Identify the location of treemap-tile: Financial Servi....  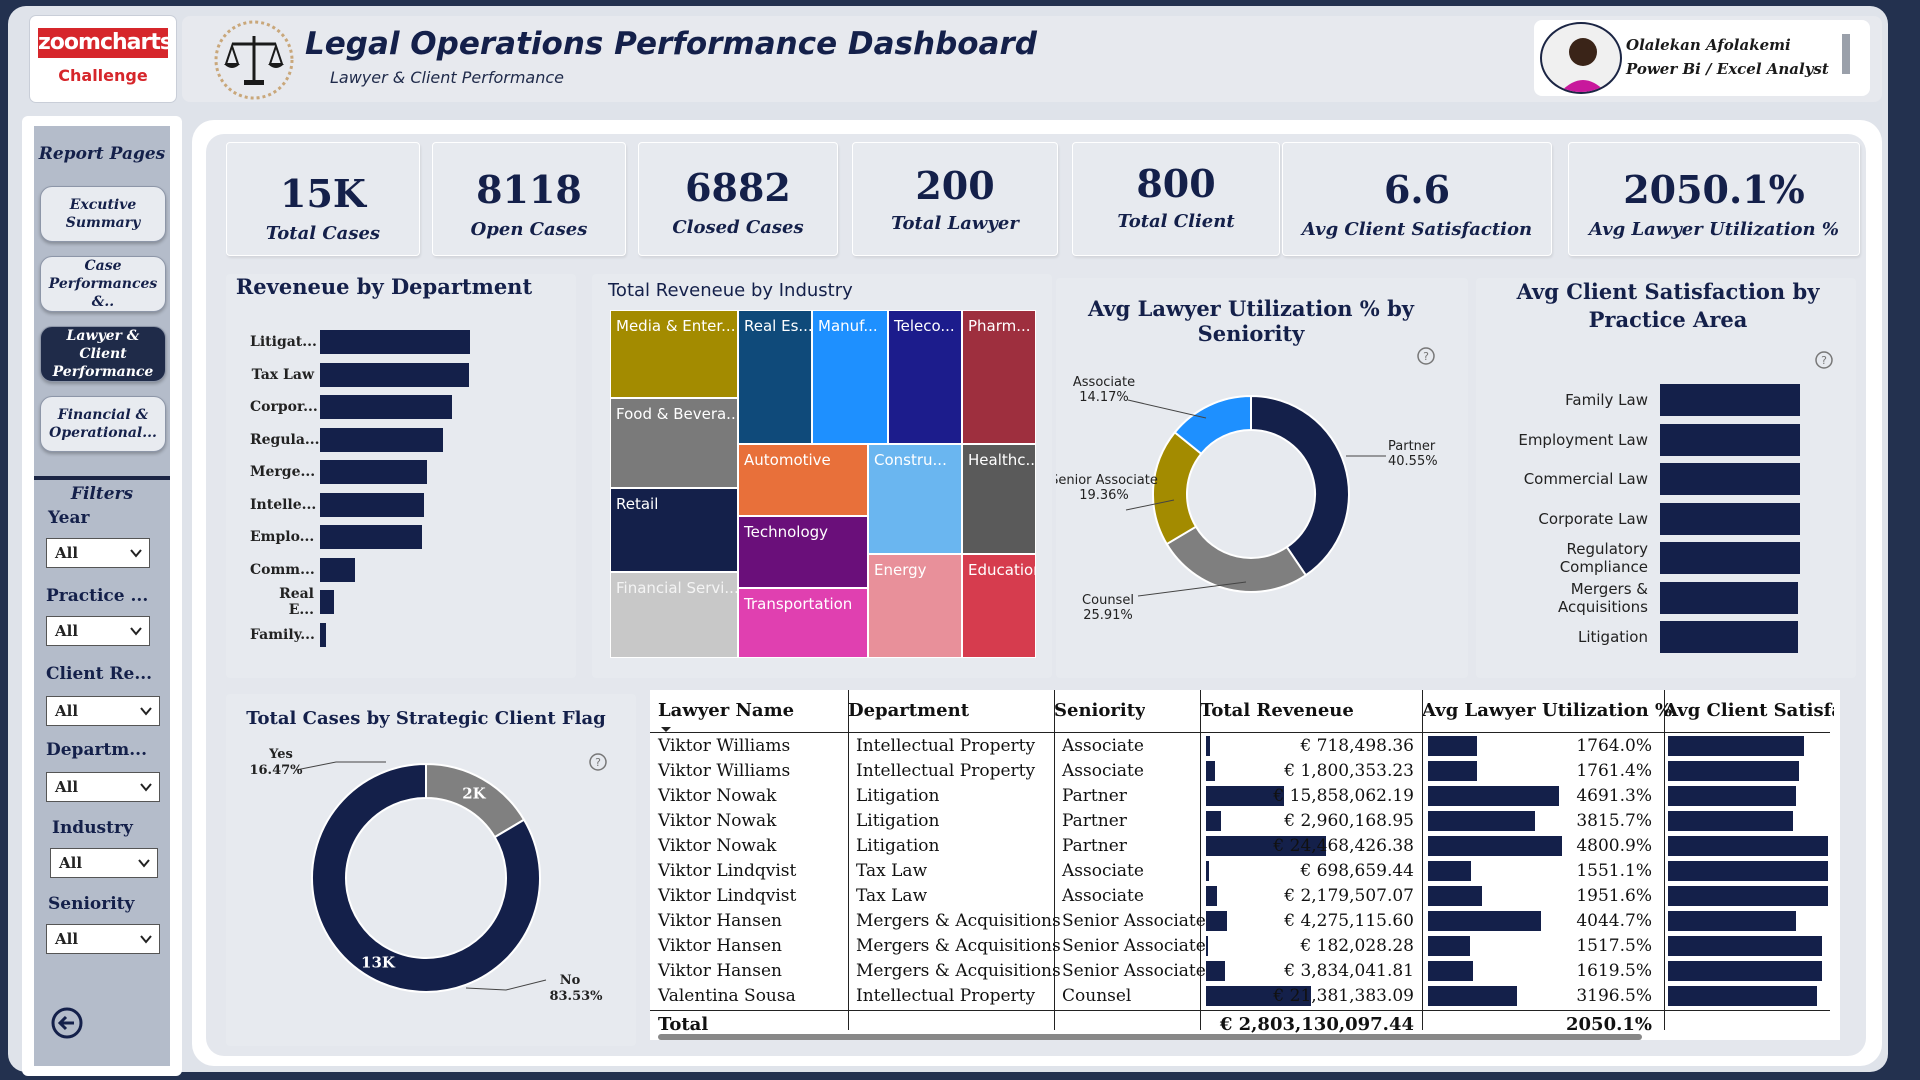
(674, 615).